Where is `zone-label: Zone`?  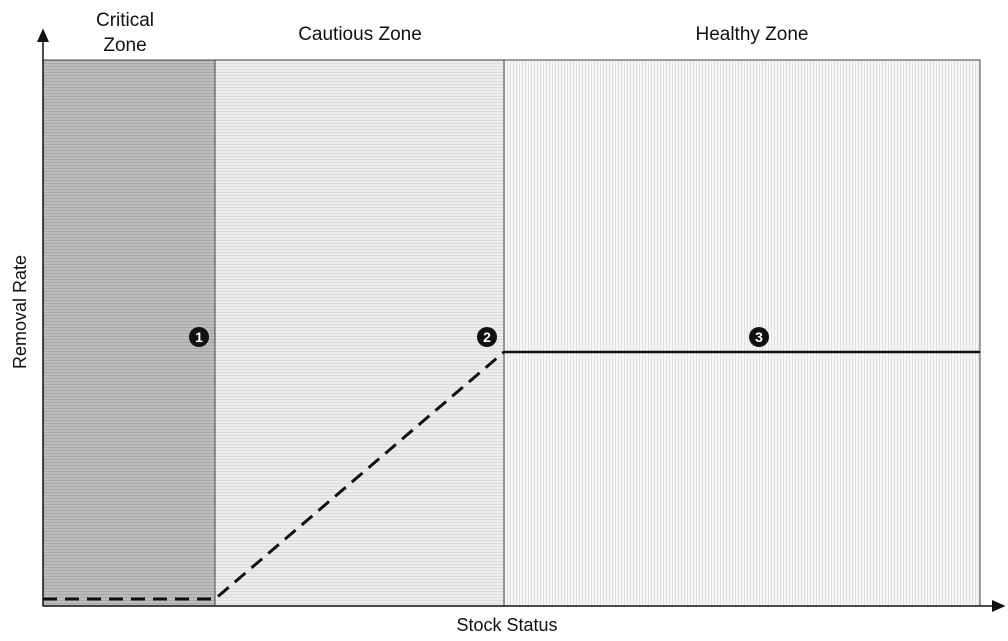 zone-label: Zone is located at coordinates (124, 45).